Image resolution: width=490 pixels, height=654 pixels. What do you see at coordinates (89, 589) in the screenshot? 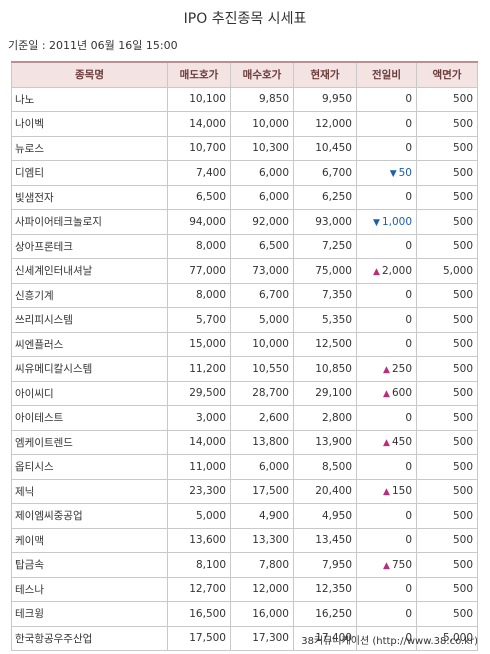
I see `stock-name-cell: 테스나` at bounding box center [89, 589].